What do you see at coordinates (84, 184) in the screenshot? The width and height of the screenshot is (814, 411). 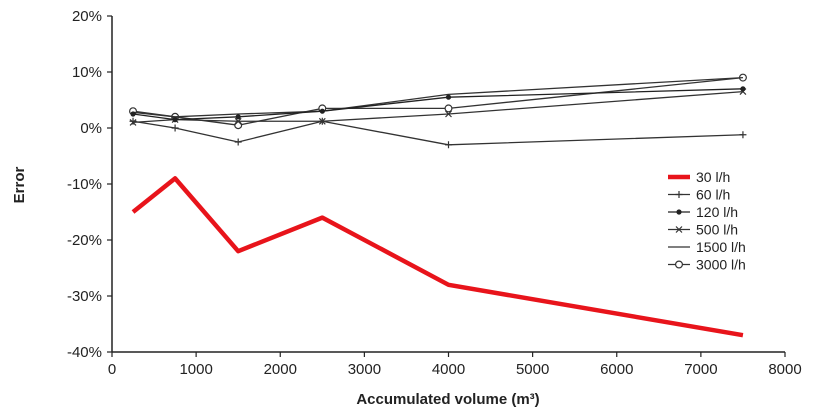 I see `y-tick-label: -10%` at bounding box center [84, 184].